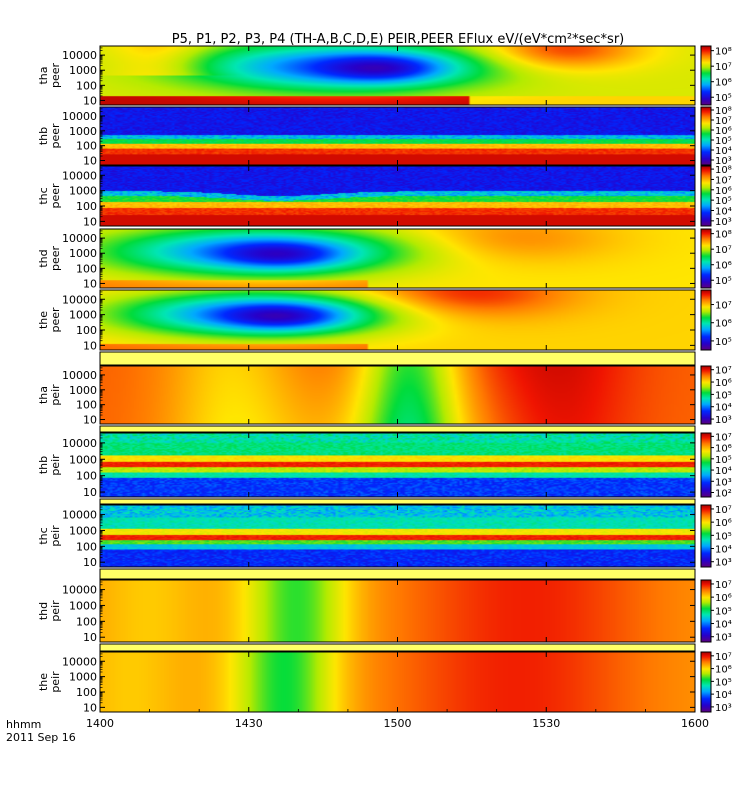 This screenshot has width=750, height=800. I want to click on panel-thc-peir-ylabel-probe: thc, so click(43, 535).